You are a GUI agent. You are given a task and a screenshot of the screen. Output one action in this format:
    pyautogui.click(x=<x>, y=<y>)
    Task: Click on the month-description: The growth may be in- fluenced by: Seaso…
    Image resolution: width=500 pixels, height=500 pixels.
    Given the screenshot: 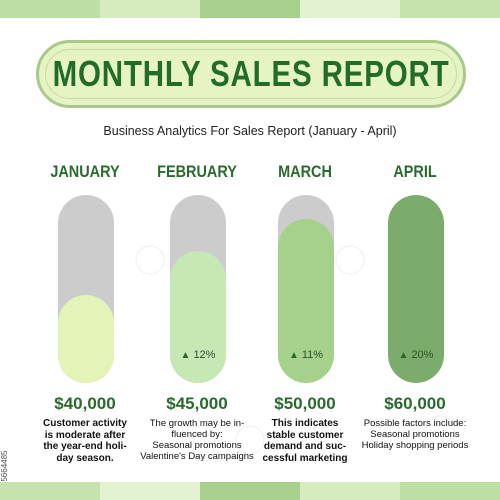 What is the action you would take?
    pyautogui.click(x=197, y=440)
    